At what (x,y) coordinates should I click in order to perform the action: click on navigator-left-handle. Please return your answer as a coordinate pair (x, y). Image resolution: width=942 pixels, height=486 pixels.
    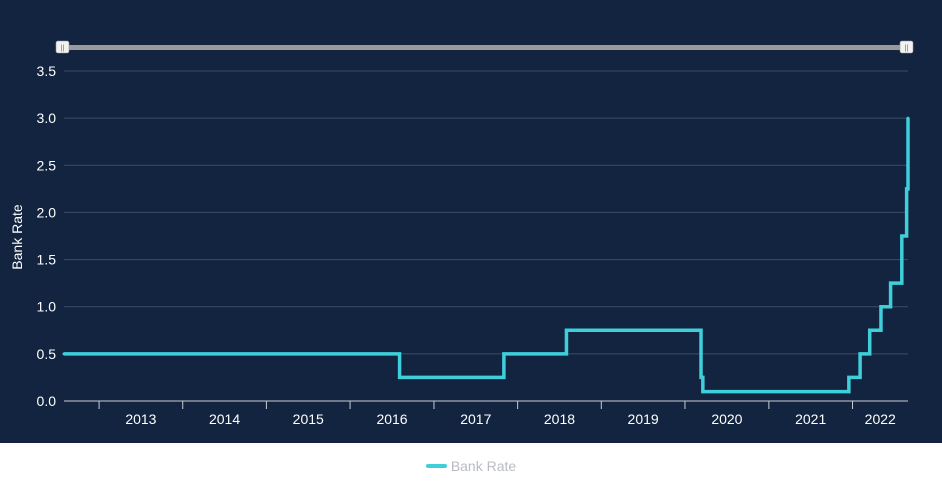
    Looking at the image, I should click on (62, 47).